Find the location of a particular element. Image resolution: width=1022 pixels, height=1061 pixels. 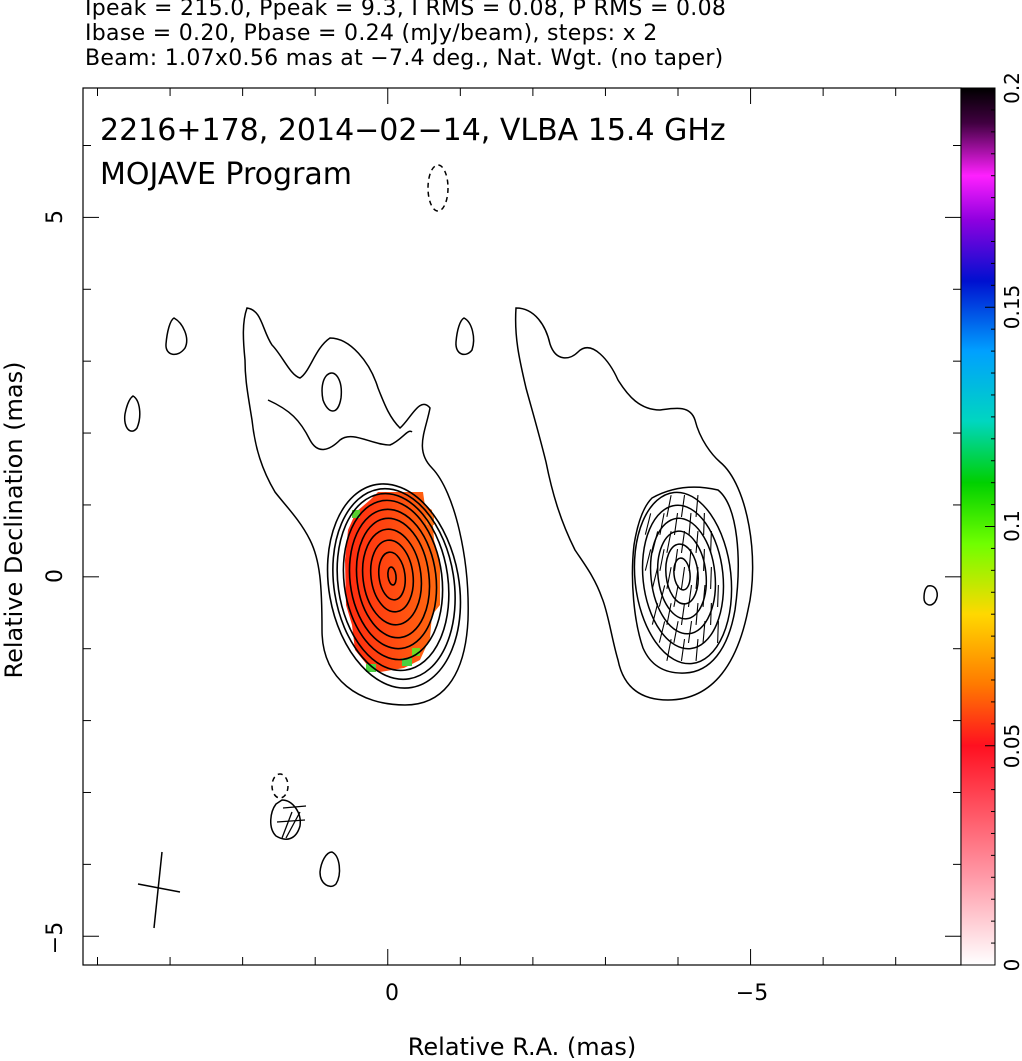

x-tick-labels: 0 −5 is located at coordinates (576, 993).